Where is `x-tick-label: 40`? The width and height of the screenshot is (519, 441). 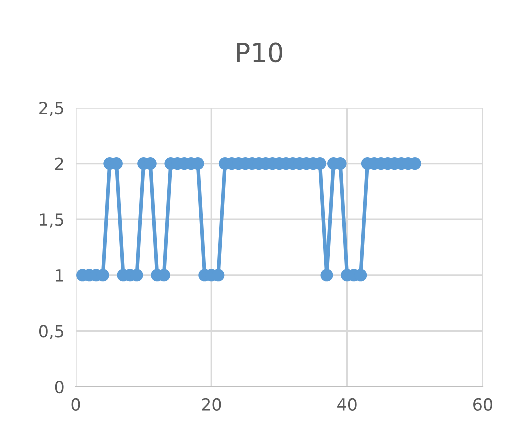
x-tick-label: 40 is located at coordinates (347, 405).